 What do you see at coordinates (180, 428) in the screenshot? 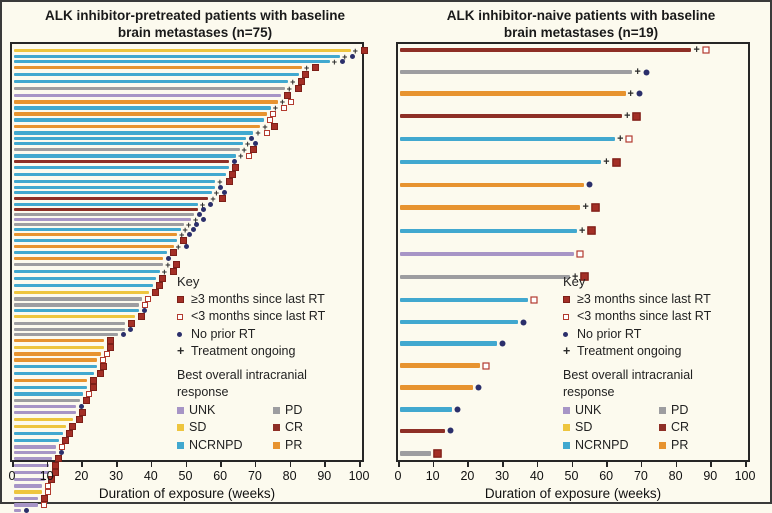
I see `sd-swatch-icon` at bounding box center [180, 428].